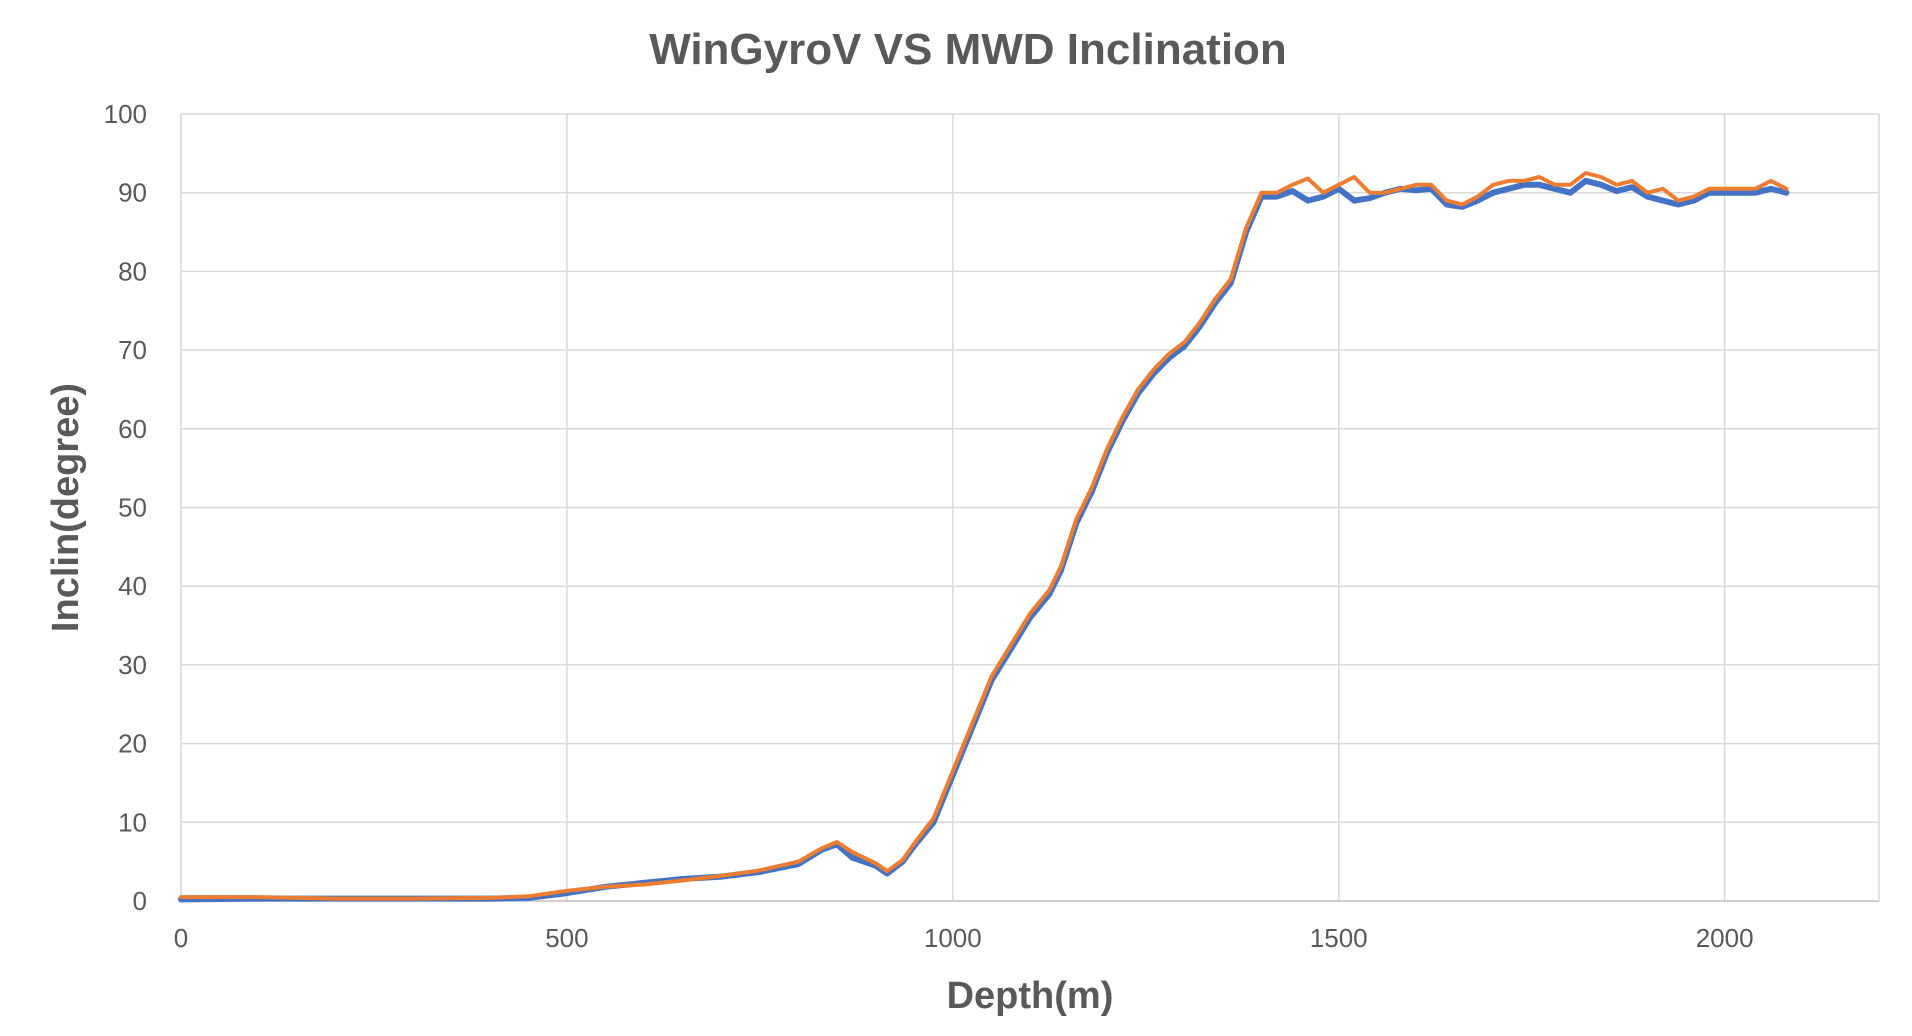 This screenshot has height=1036, width=1912. What do you see at coordinates (66, 507) in the screenshot?
I see `y-axis-title: Inclin(degree)` at bounding box center [66, 507].